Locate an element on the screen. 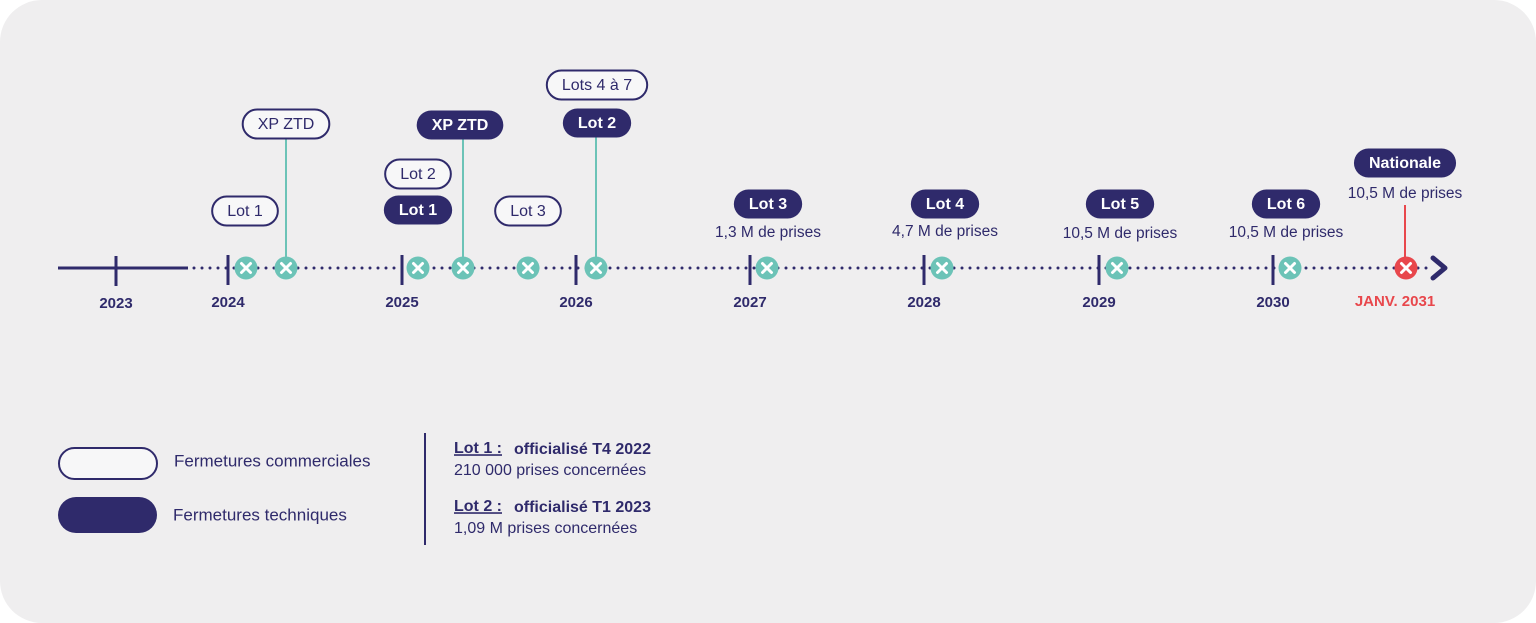 Image resolution: width=1536 pixels, height=623 pixels. technical-pill: Lot 5 is located at coordinates (1120, 204).